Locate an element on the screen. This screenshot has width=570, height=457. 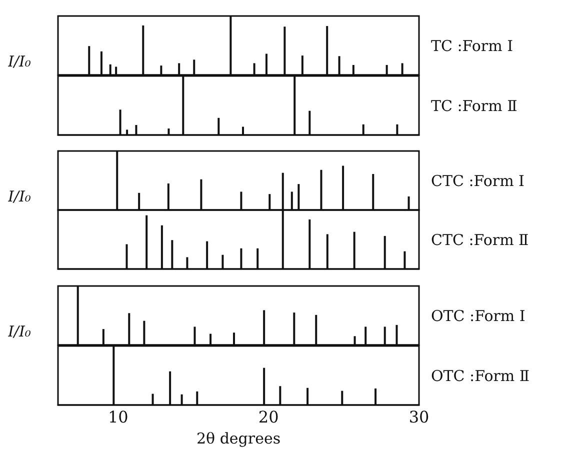
series-label: CTC :Form Ⅰ is located at coordinates (478, 181).